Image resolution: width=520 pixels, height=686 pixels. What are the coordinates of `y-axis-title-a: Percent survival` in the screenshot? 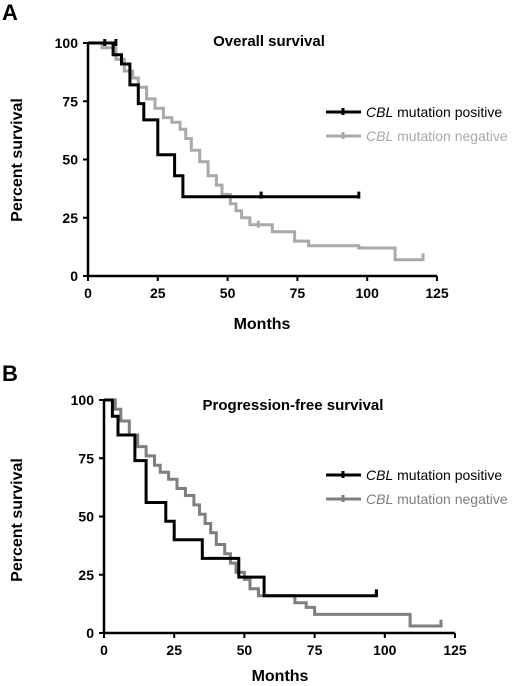 It's located at (17, 160).